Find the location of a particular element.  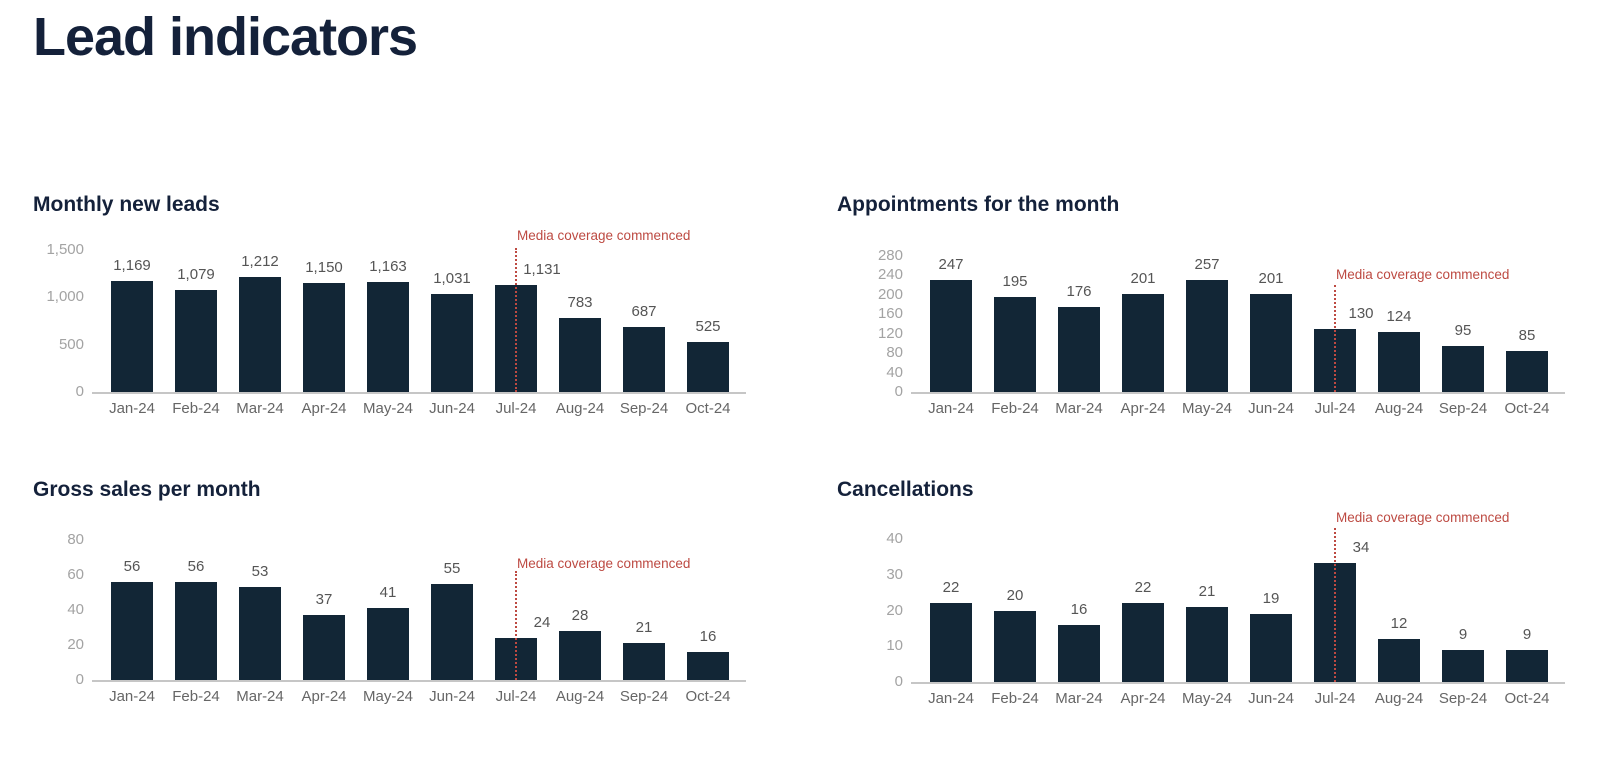

y-tick-label: 1,500 is located at coordinates (65, 249).